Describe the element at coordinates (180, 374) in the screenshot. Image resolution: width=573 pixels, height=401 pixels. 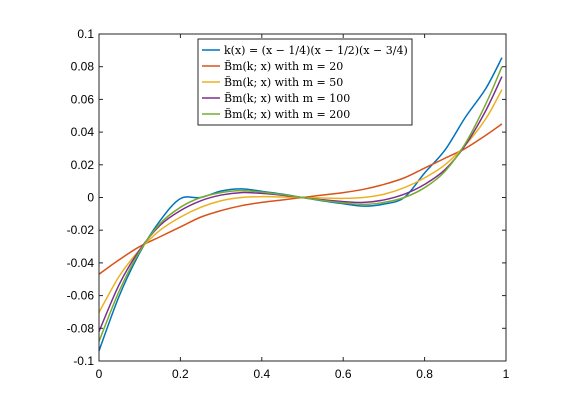
I see `x-tick-label: 0.2` at that location.